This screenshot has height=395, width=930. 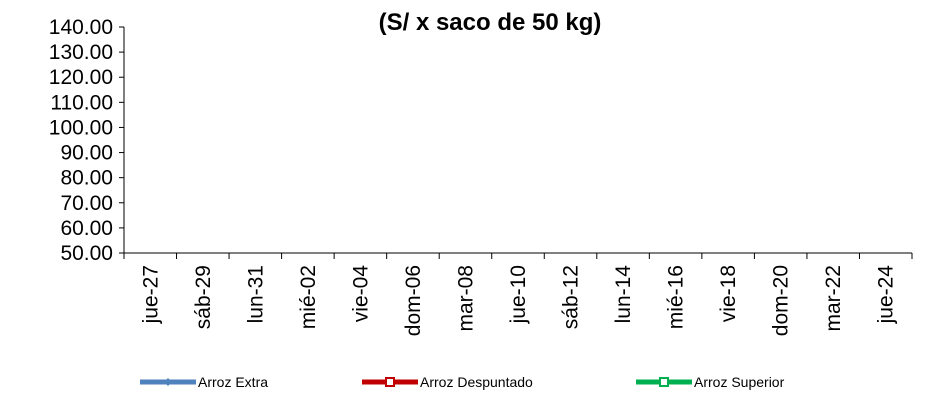 What do you see at coordinates (308, 297) in the screenshot?
I see `x-tick-label: mié-02` at bounding box center [308, 297].